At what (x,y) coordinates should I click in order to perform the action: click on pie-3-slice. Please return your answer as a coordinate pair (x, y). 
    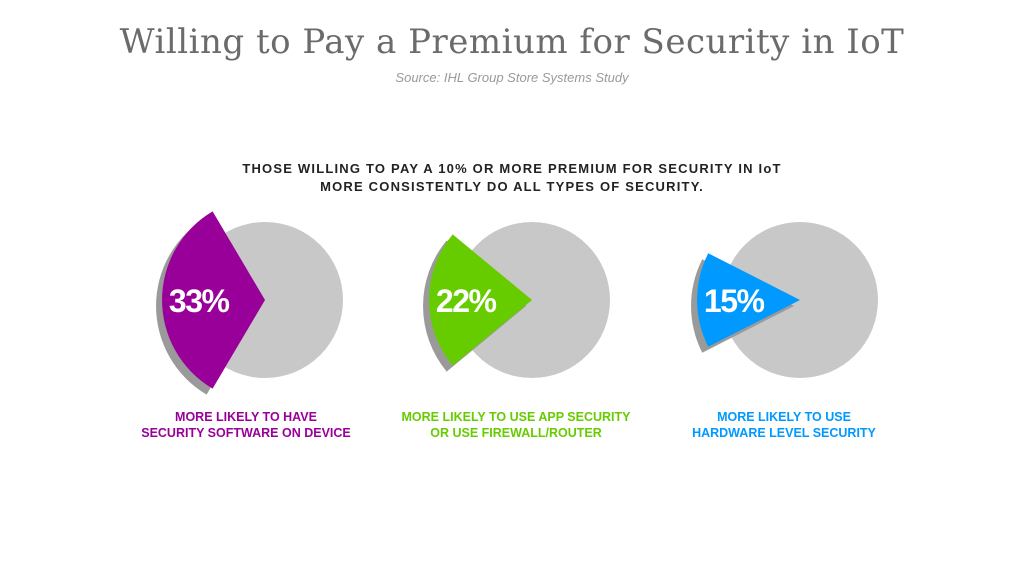
    Looking at the image, I should click on (748, 300).